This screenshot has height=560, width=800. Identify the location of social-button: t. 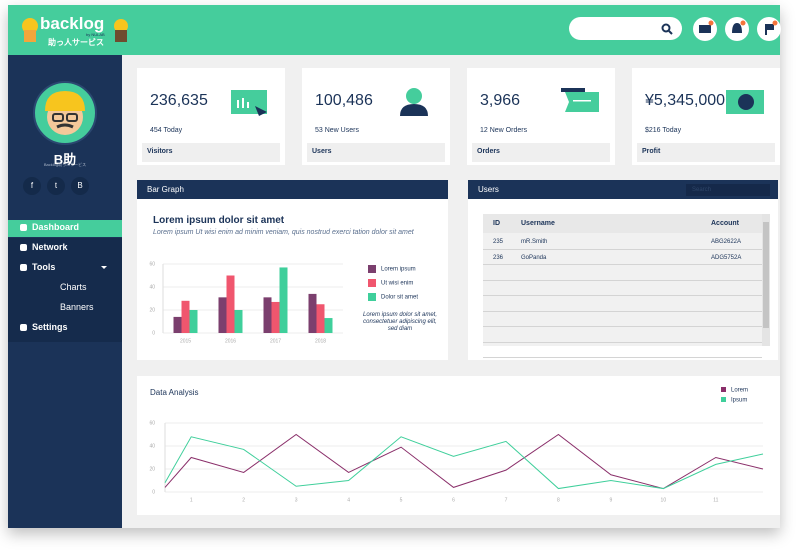
(56, 186).